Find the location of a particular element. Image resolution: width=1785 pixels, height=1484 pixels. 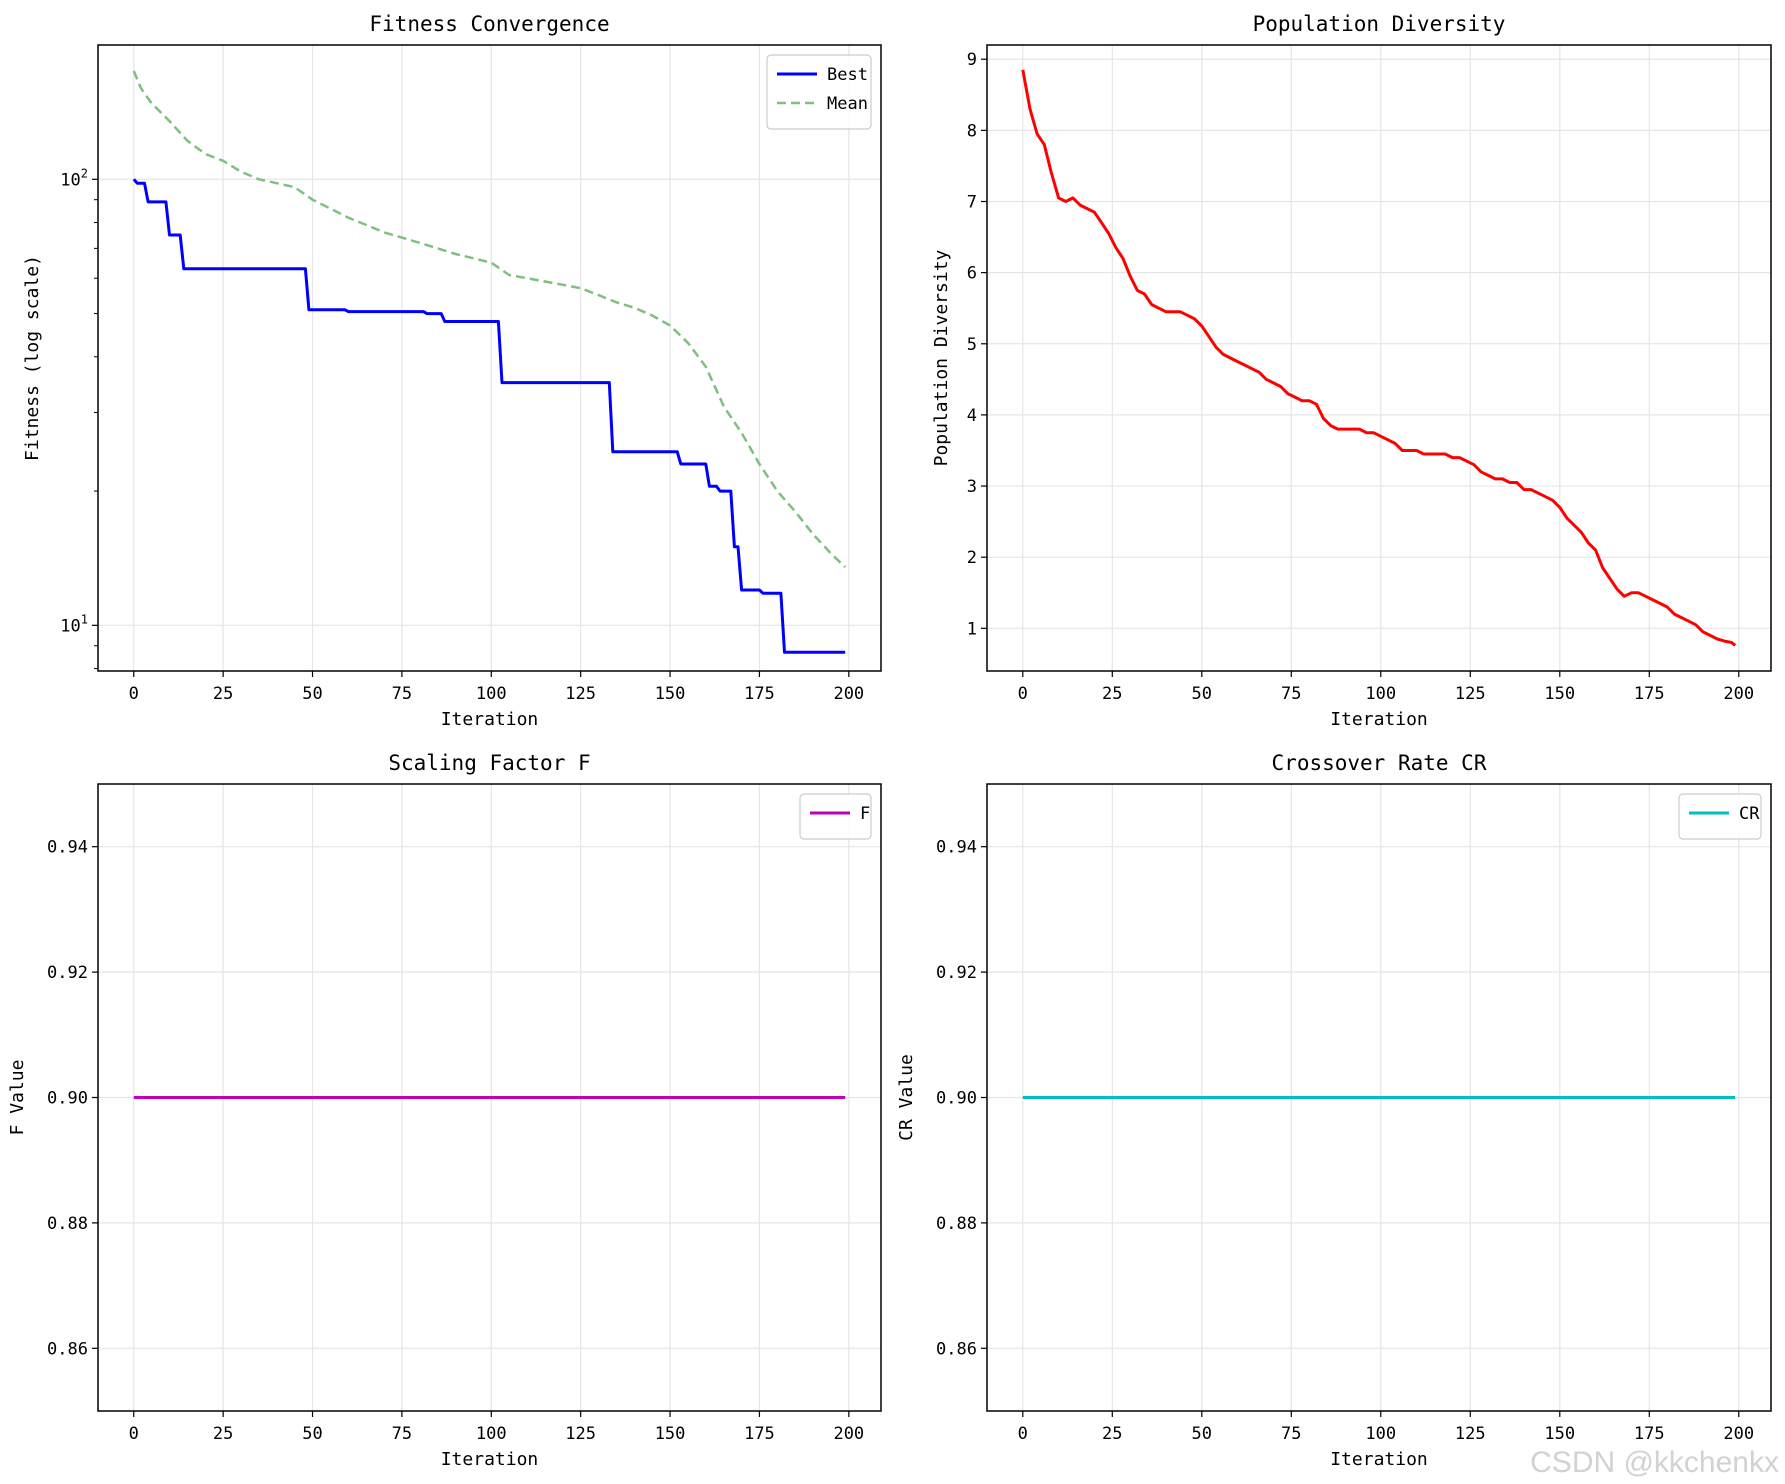

y-tick-label: 5 is located at coordinates (972, 345).